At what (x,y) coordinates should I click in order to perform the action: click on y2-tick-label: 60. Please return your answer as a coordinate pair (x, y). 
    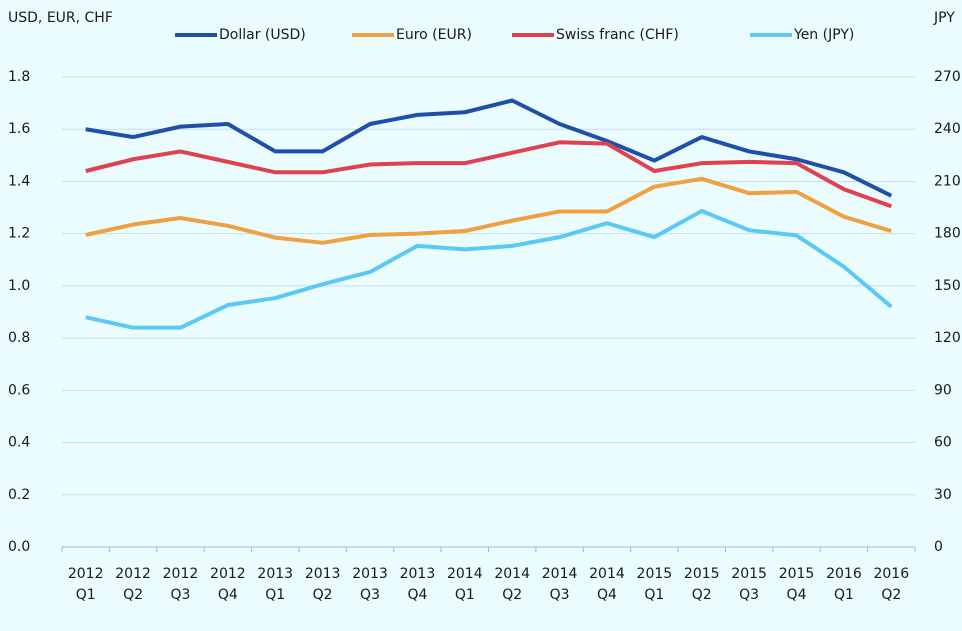
    Looking at the image, I should click on (943, 443).